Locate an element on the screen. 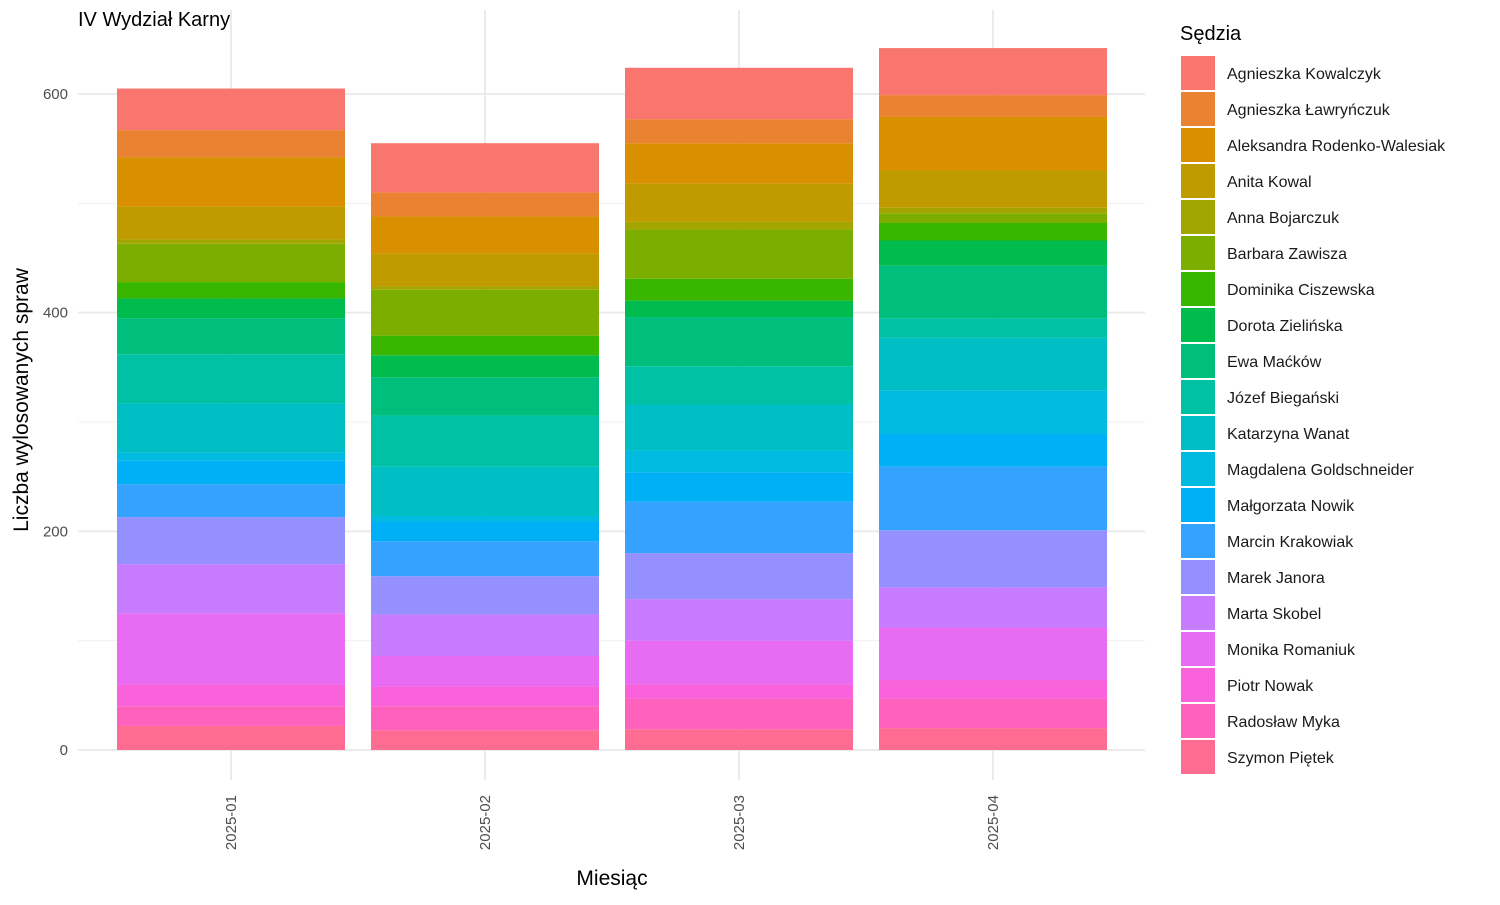 This screenshot has height=905, width=1500. legend-label: Anna Bojarczuk is located at coordinates (1283, 218).